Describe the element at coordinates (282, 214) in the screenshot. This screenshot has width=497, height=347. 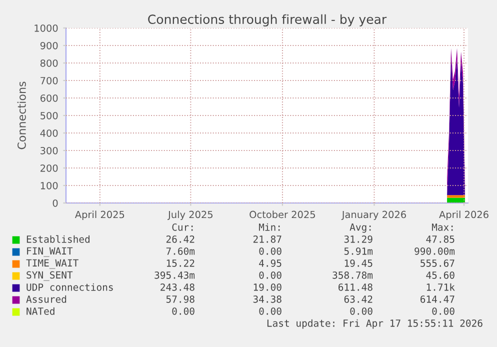
I see `x-tick-label: October 2025` at that location.